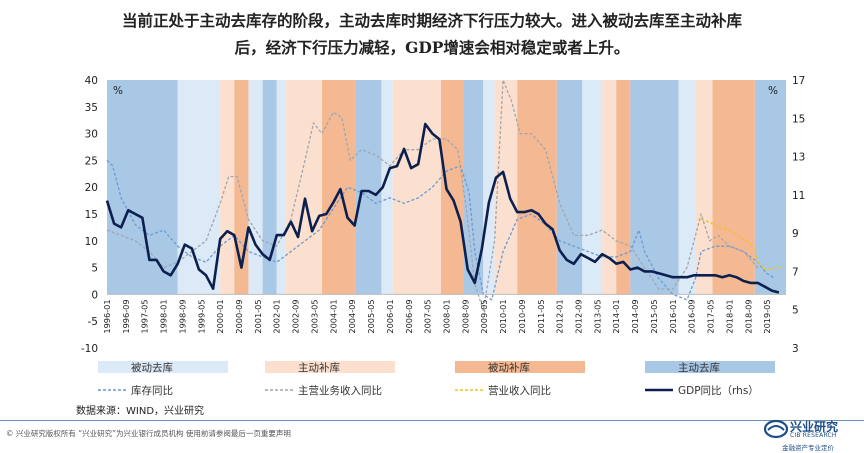 The height and width of the screenshot is (453, 864). What do you see at coordinates (390, 316) in the screenshot?
I see `x-tick-label: 2006-01` at bounding box center [390, 316].